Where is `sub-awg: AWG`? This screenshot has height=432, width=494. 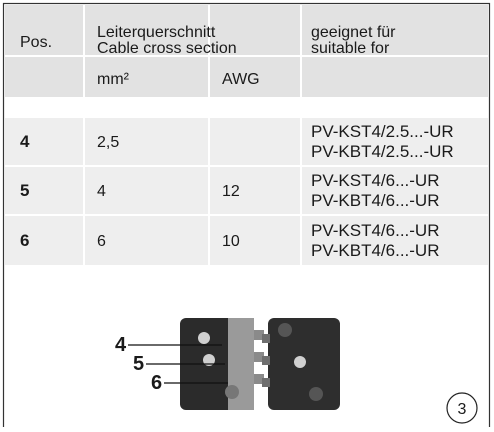 sub-awg: AWG is located at coordinates (241, 79).